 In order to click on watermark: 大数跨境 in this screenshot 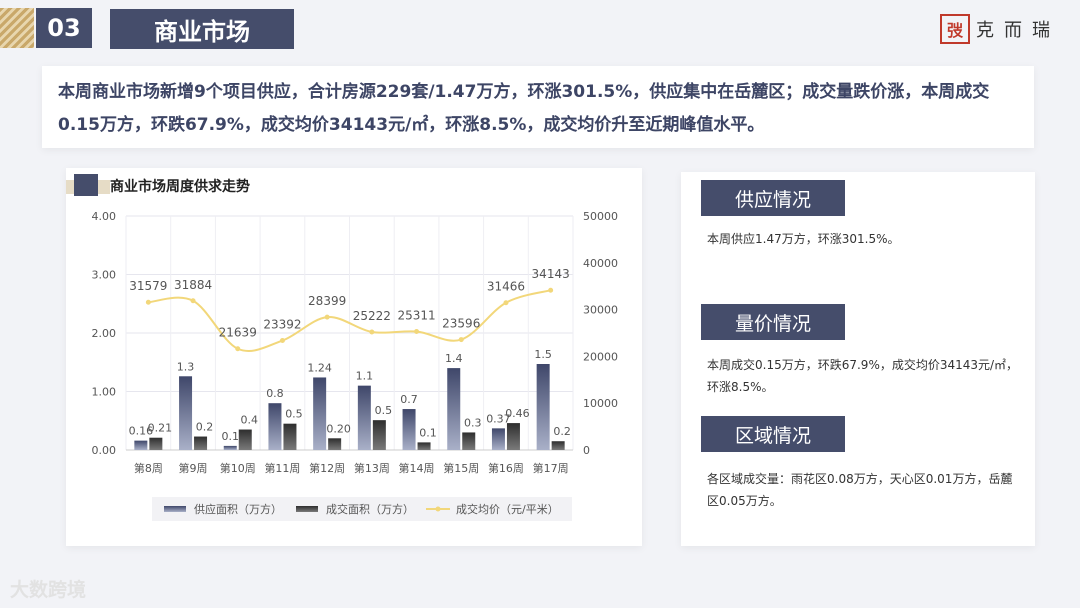, I will do `click(48, 590)`.